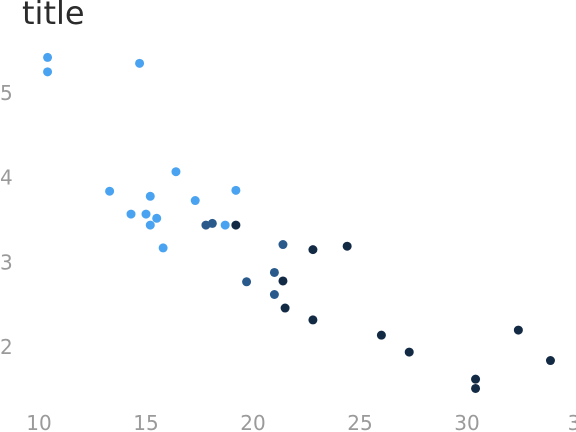  What do you see at coordinates (53, 16) in the screenshot?
I see `chart-title: title` at bounding box center [53, 16].